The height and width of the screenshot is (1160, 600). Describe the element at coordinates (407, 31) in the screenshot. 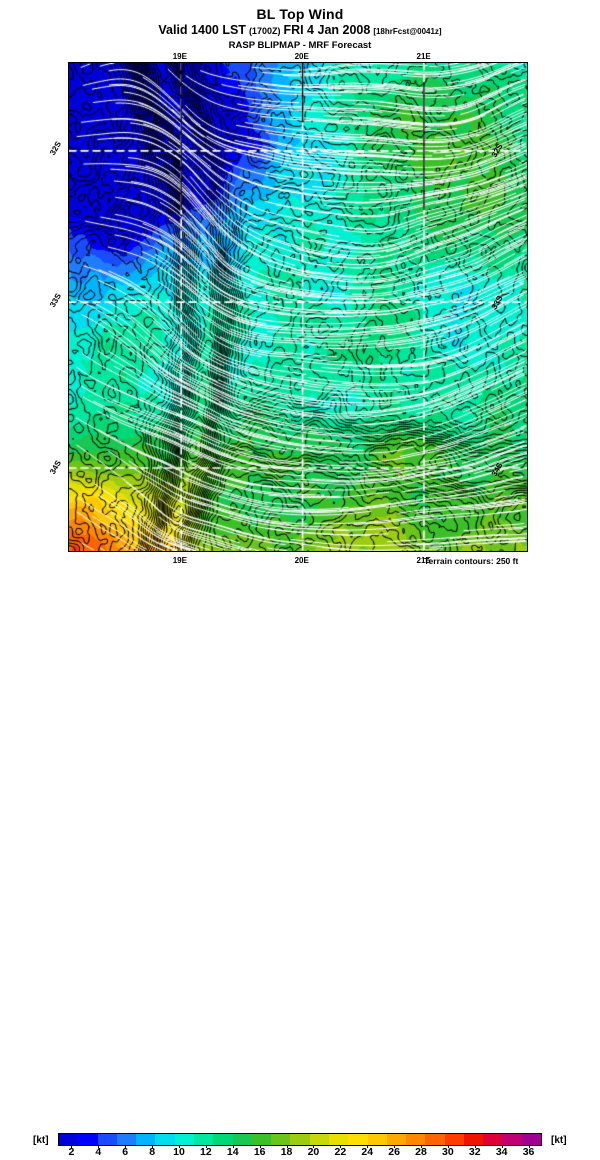

I see `forecast-tag: [18hrFcst@0041z]` at that location.